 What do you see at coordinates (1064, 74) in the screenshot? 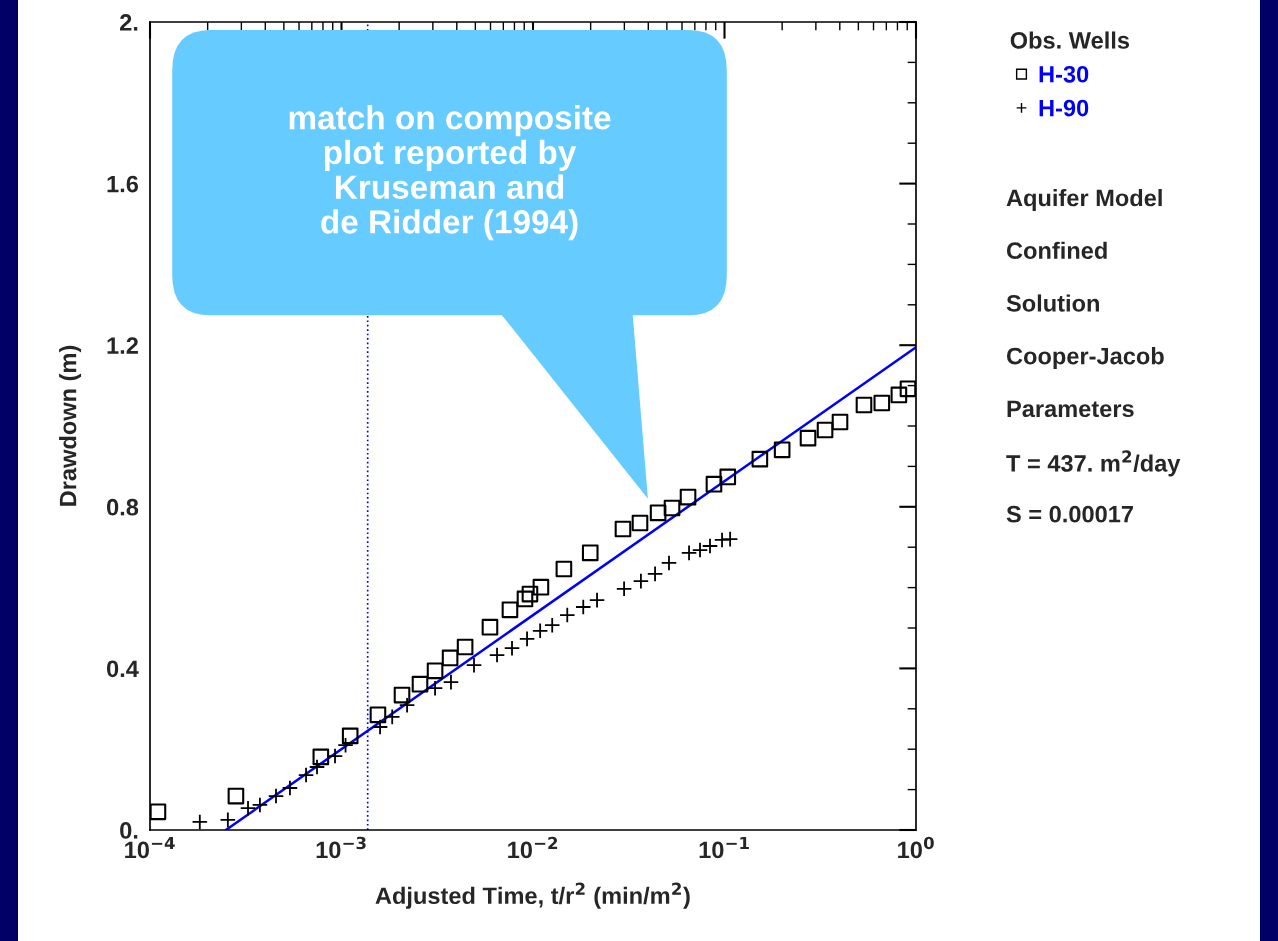
I see `legend-label: H-30` at bounding box center [1064, 74].